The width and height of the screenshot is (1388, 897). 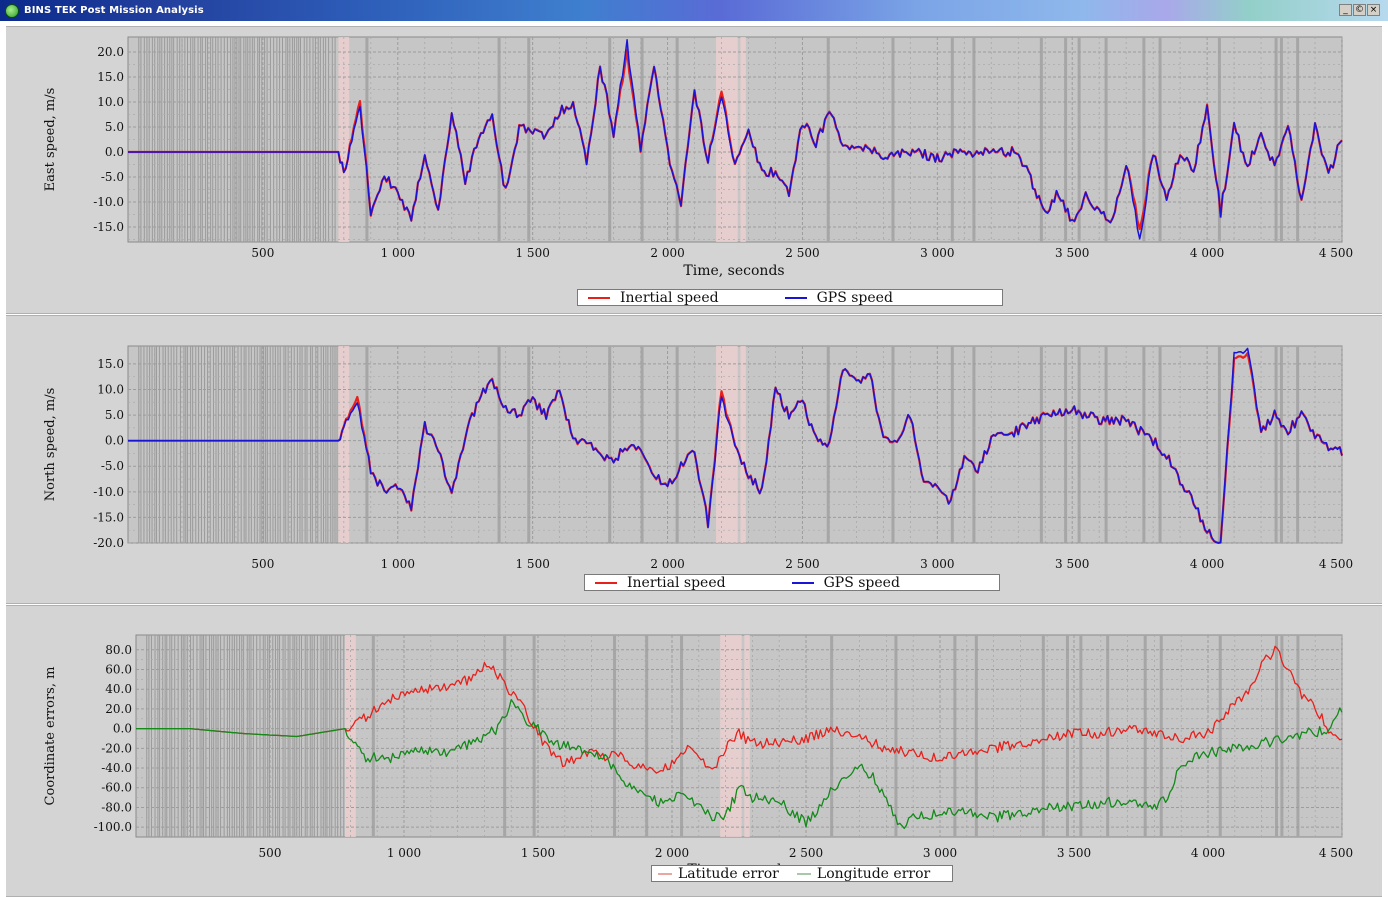 What do you see at coordinates (108, 202) in the screenshot?
I see `y-tick-label: -10.0` at bounding box center [108, 202].